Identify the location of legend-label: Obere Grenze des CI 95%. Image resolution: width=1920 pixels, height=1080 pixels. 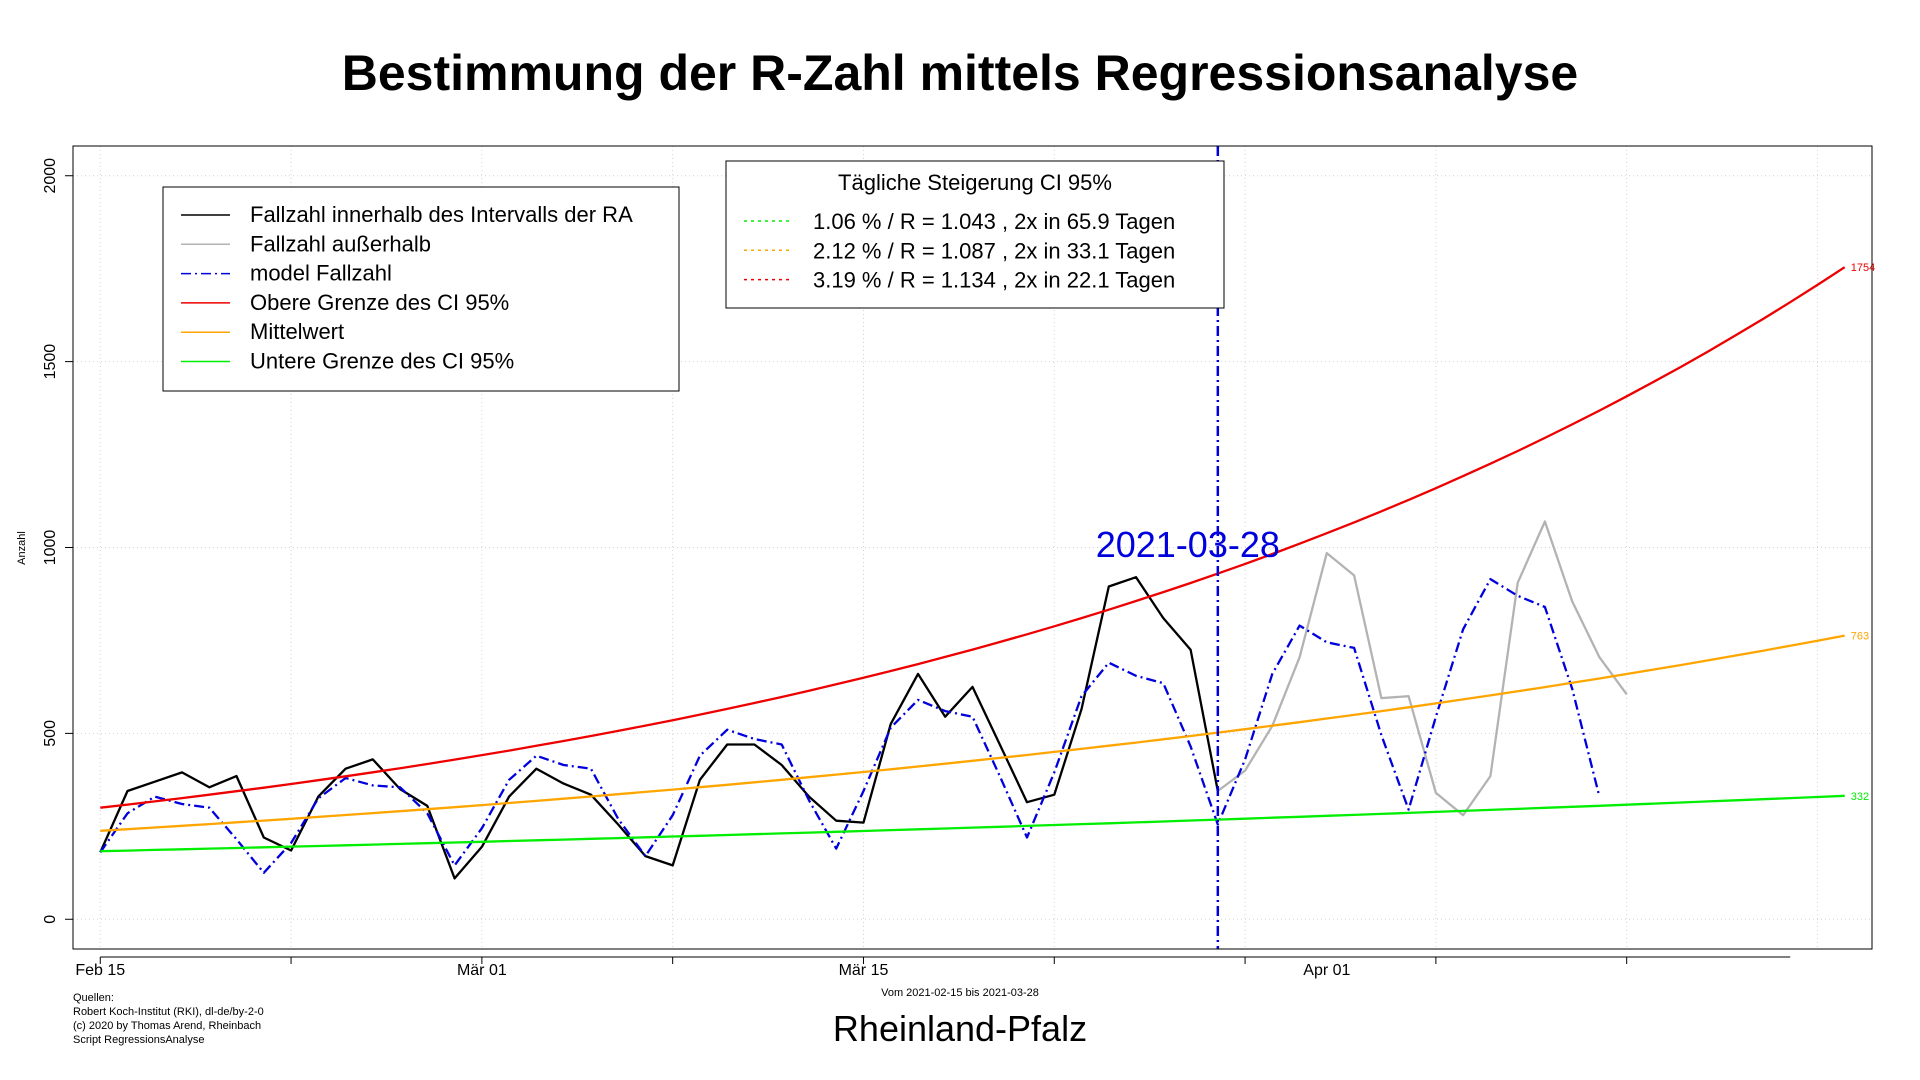
(379, 302).